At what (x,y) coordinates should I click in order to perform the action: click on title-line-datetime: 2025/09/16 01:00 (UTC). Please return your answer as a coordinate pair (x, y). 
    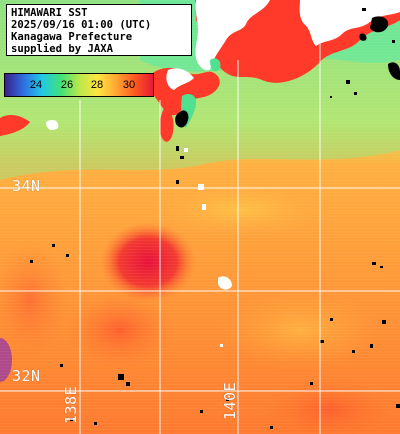
    Looking at the image, I should click on (81, 25).